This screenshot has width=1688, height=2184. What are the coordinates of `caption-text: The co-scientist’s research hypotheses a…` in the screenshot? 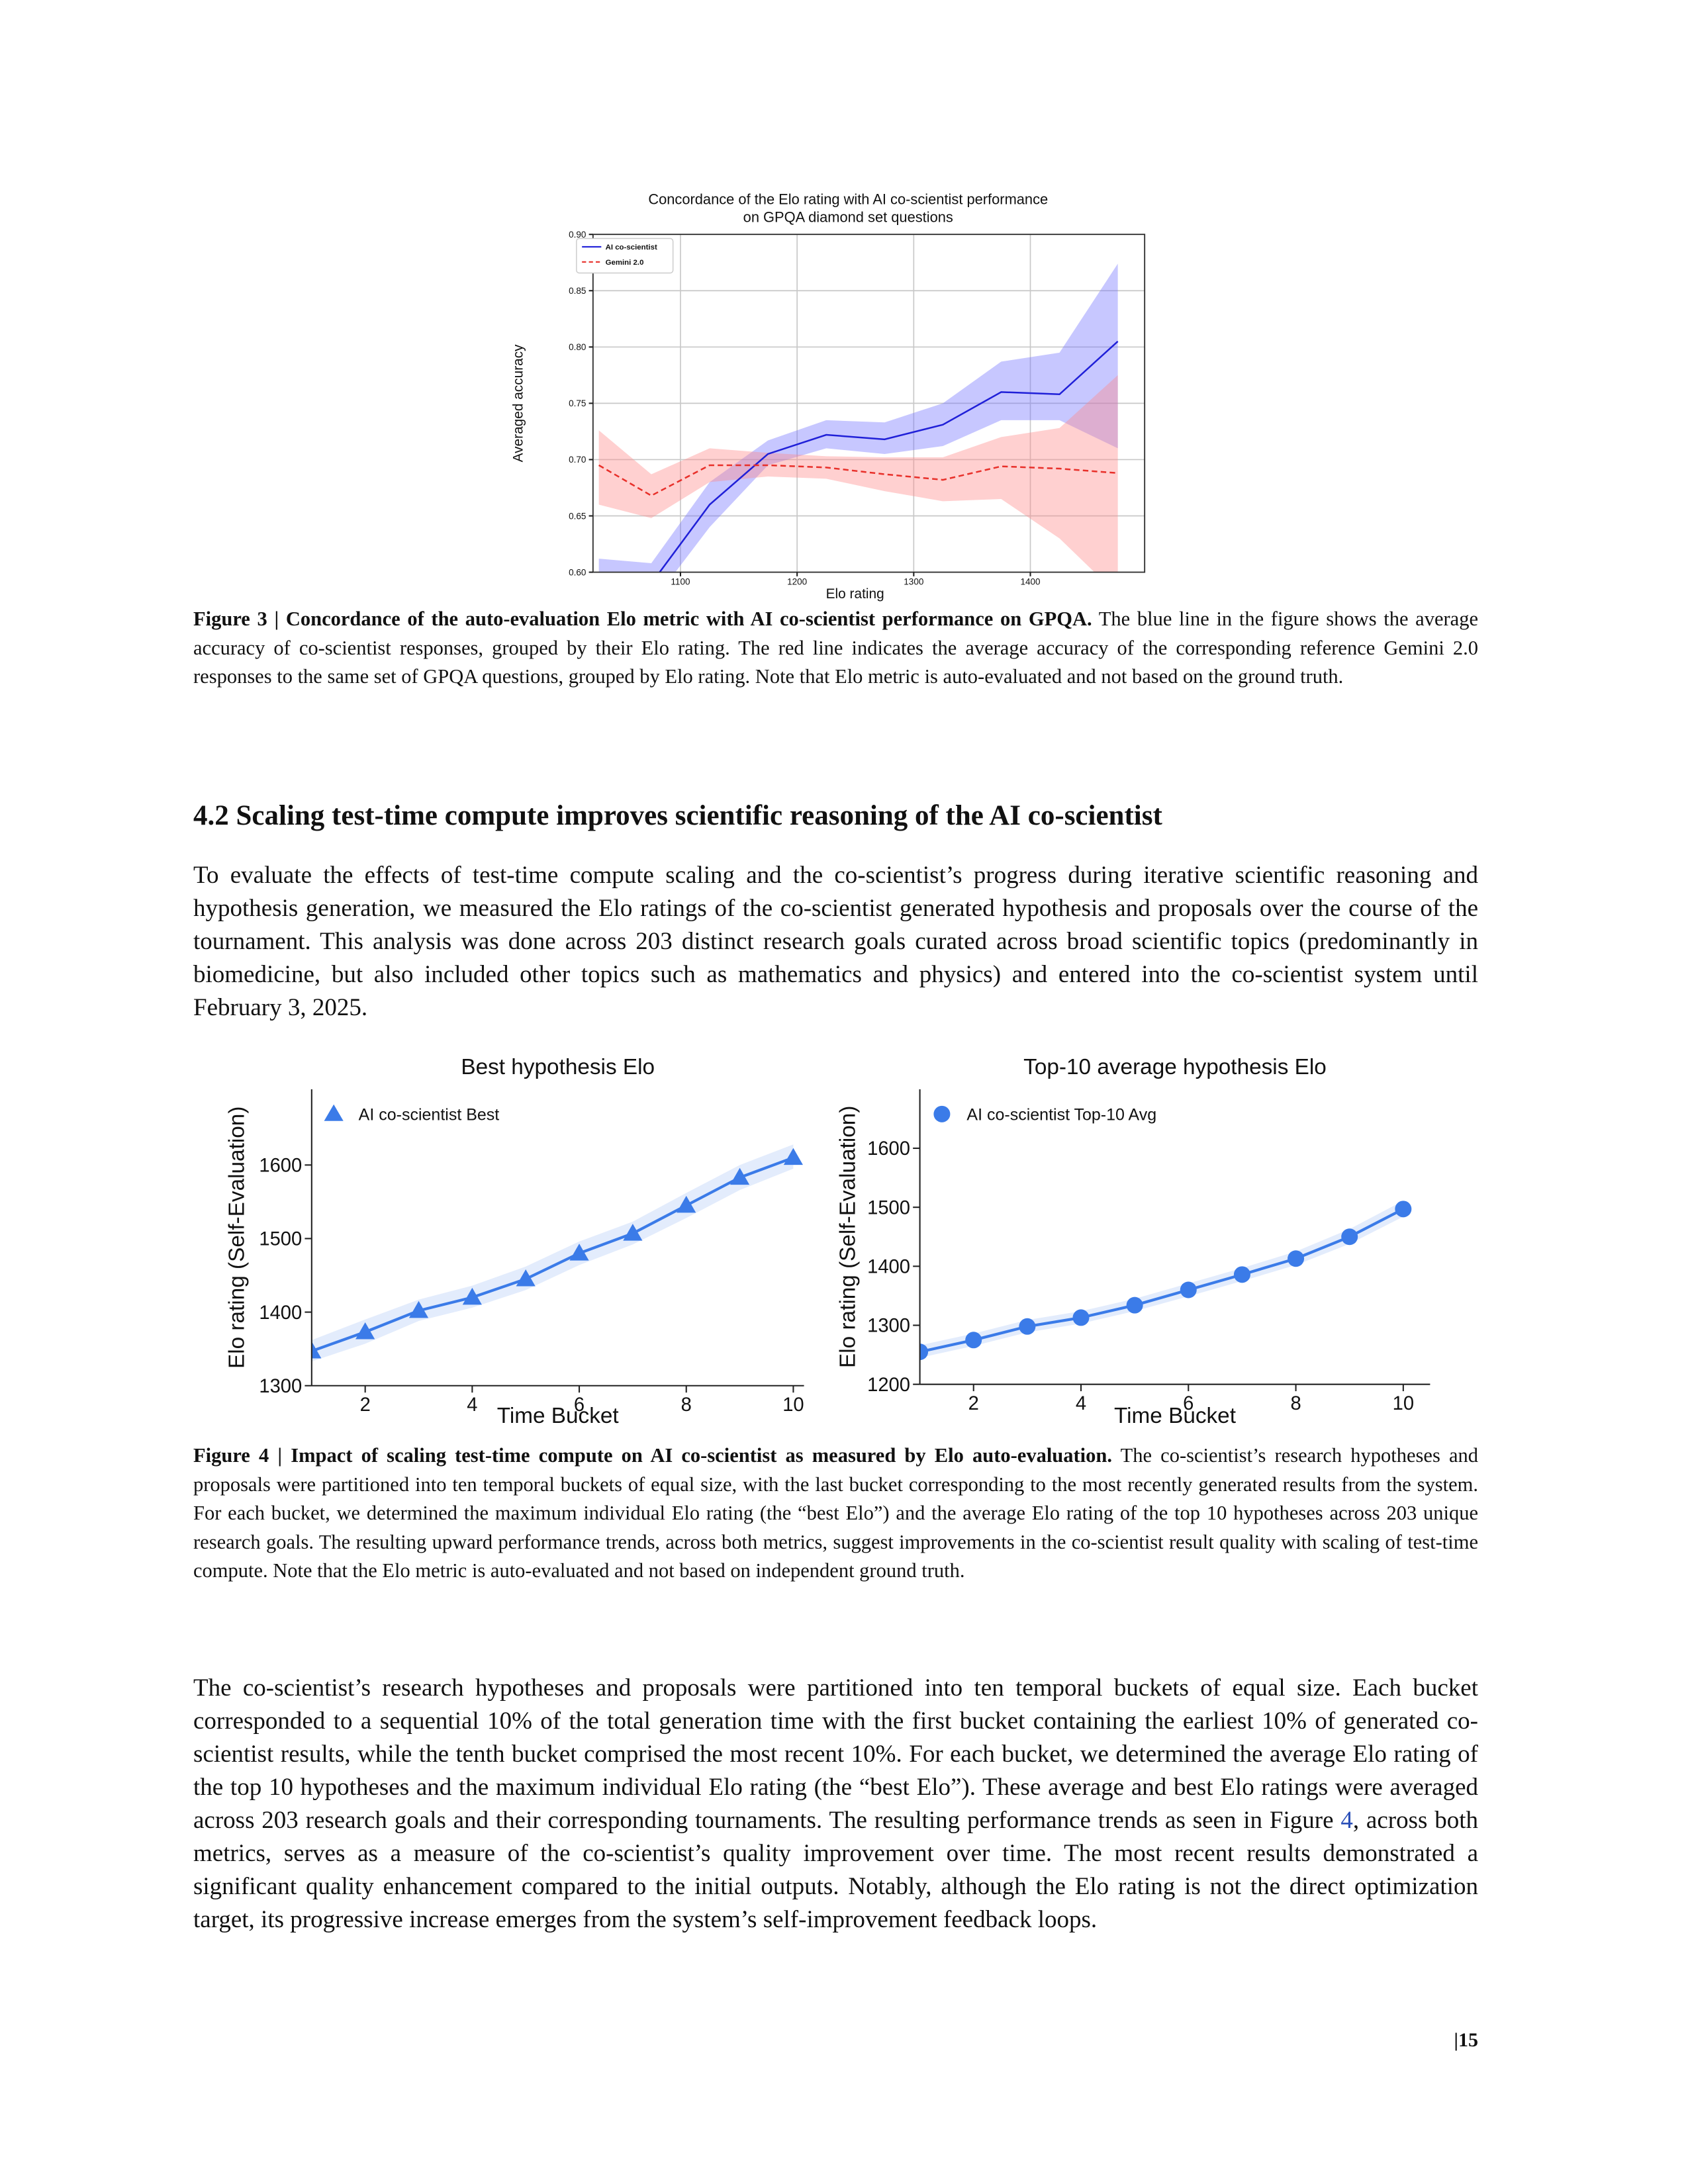 It's located at (836, 1513).